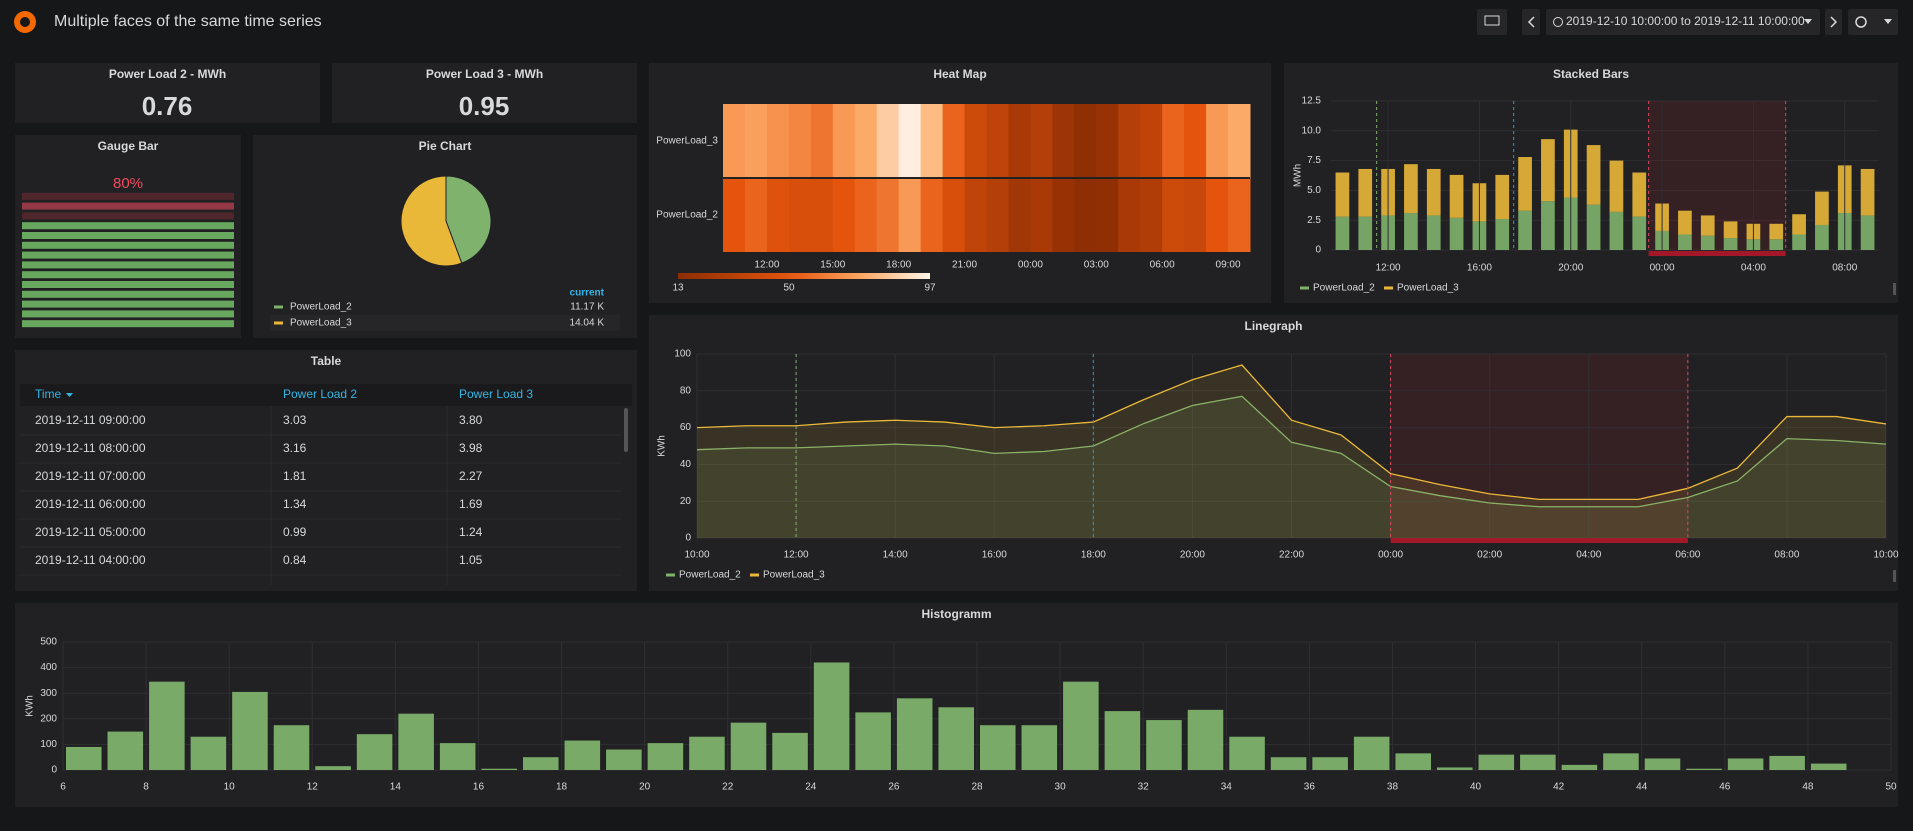 The height and width of the screenshot is (831, 1913). Describe the element at coordinates (1531, 22) in the screenshot. I see `back-button` at that location.